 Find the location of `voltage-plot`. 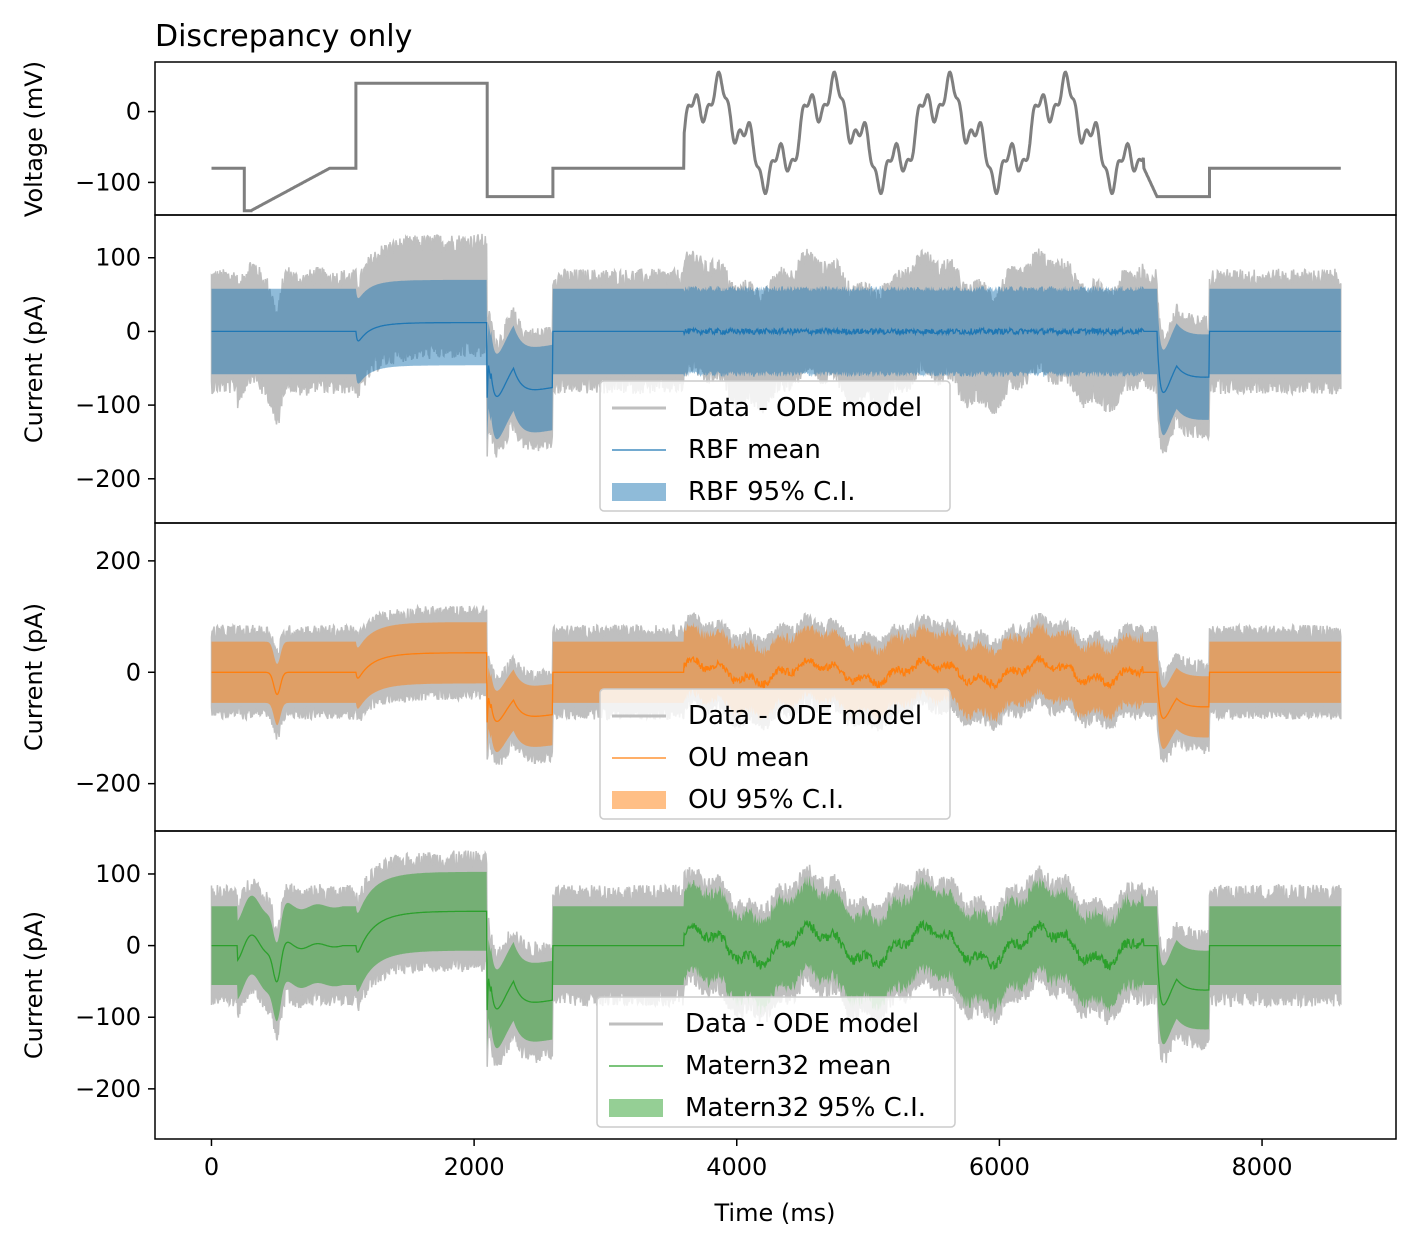

voltage-plot is located at coordinates (776, 141).